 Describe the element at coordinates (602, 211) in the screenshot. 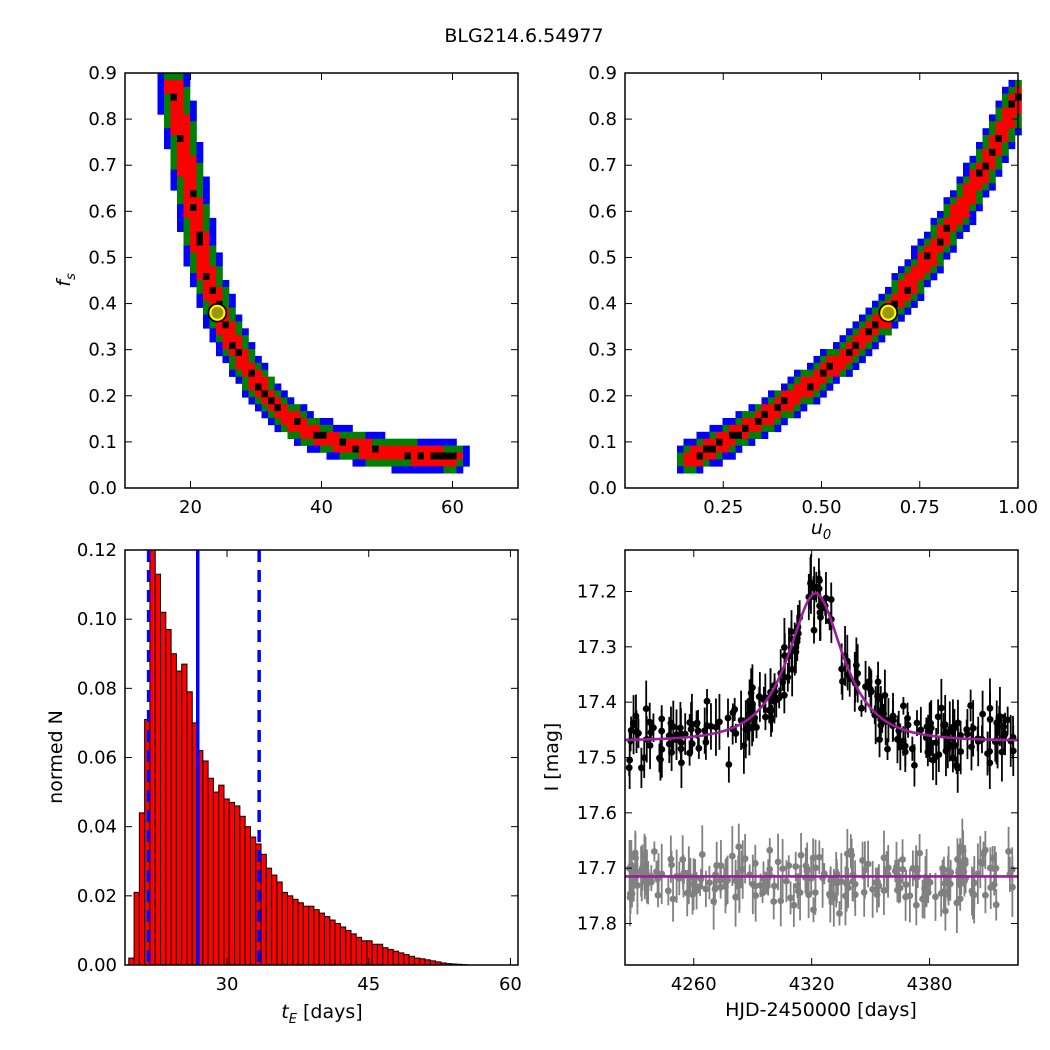

I see `y-tick-label: 0.6` at that location.